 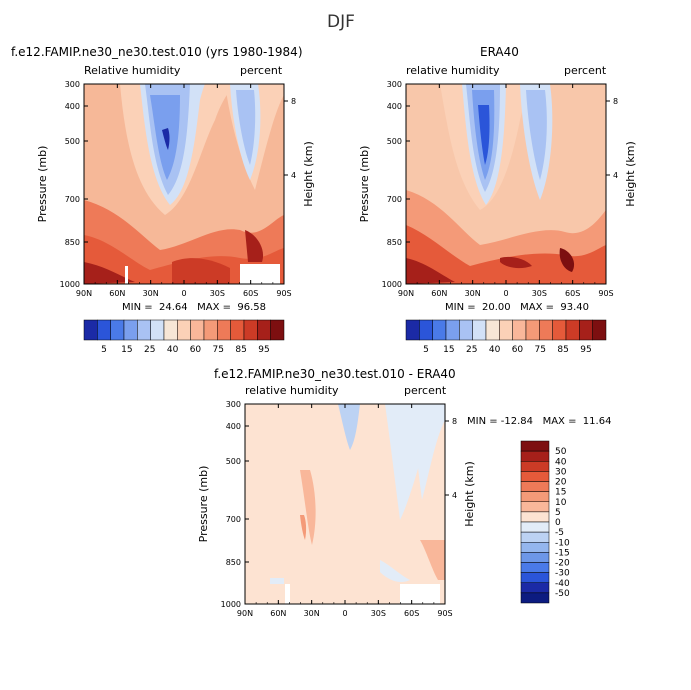 I want to click on y-axis-title: Pressure (mb), so click(x=42, y=184).